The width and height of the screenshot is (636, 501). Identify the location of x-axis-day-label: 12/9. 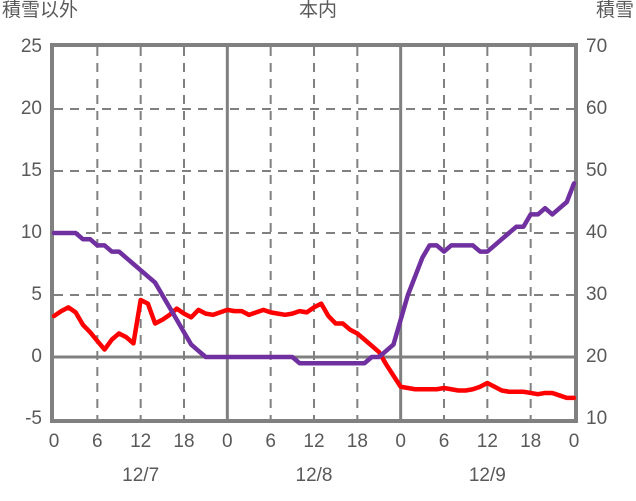
(487, 475).